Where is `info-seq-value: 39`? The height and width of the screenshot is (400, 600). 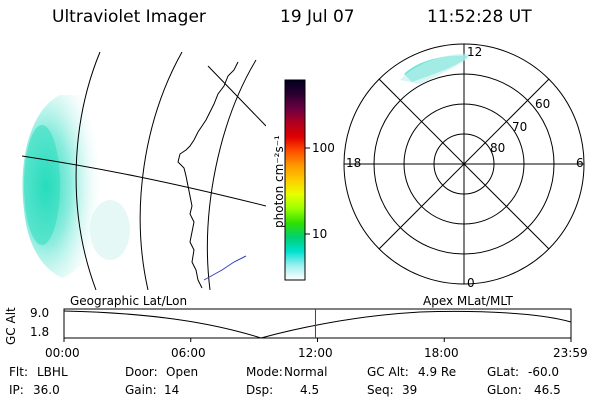
info-seq-value: 39 is located at coordinates (410, 390).